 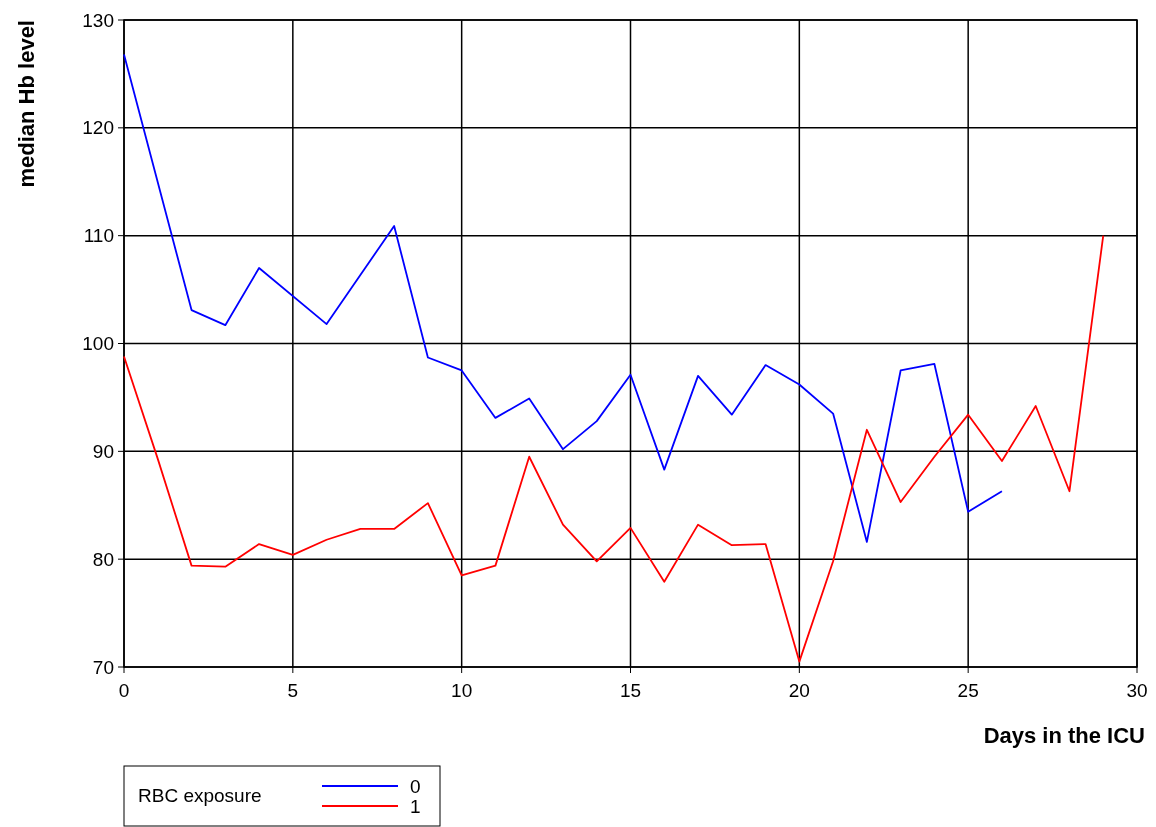 I want to click on y-tick-label: 70, so click(x=103, y=667).